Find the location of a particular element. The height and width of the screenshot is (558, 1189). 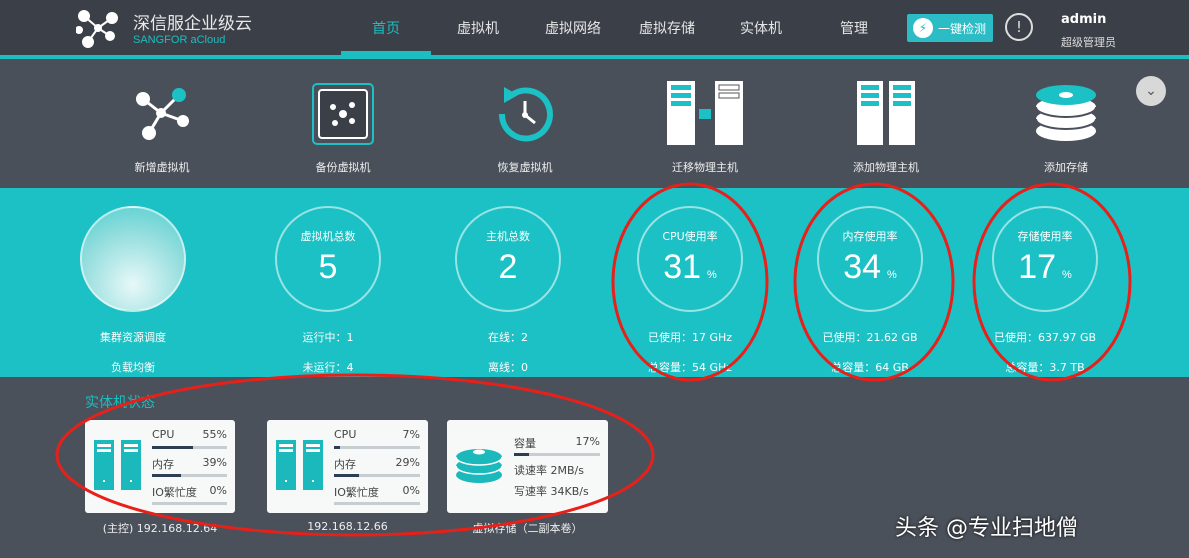

action-label: 新增虚拟机 is located at coordinates (162, 167).